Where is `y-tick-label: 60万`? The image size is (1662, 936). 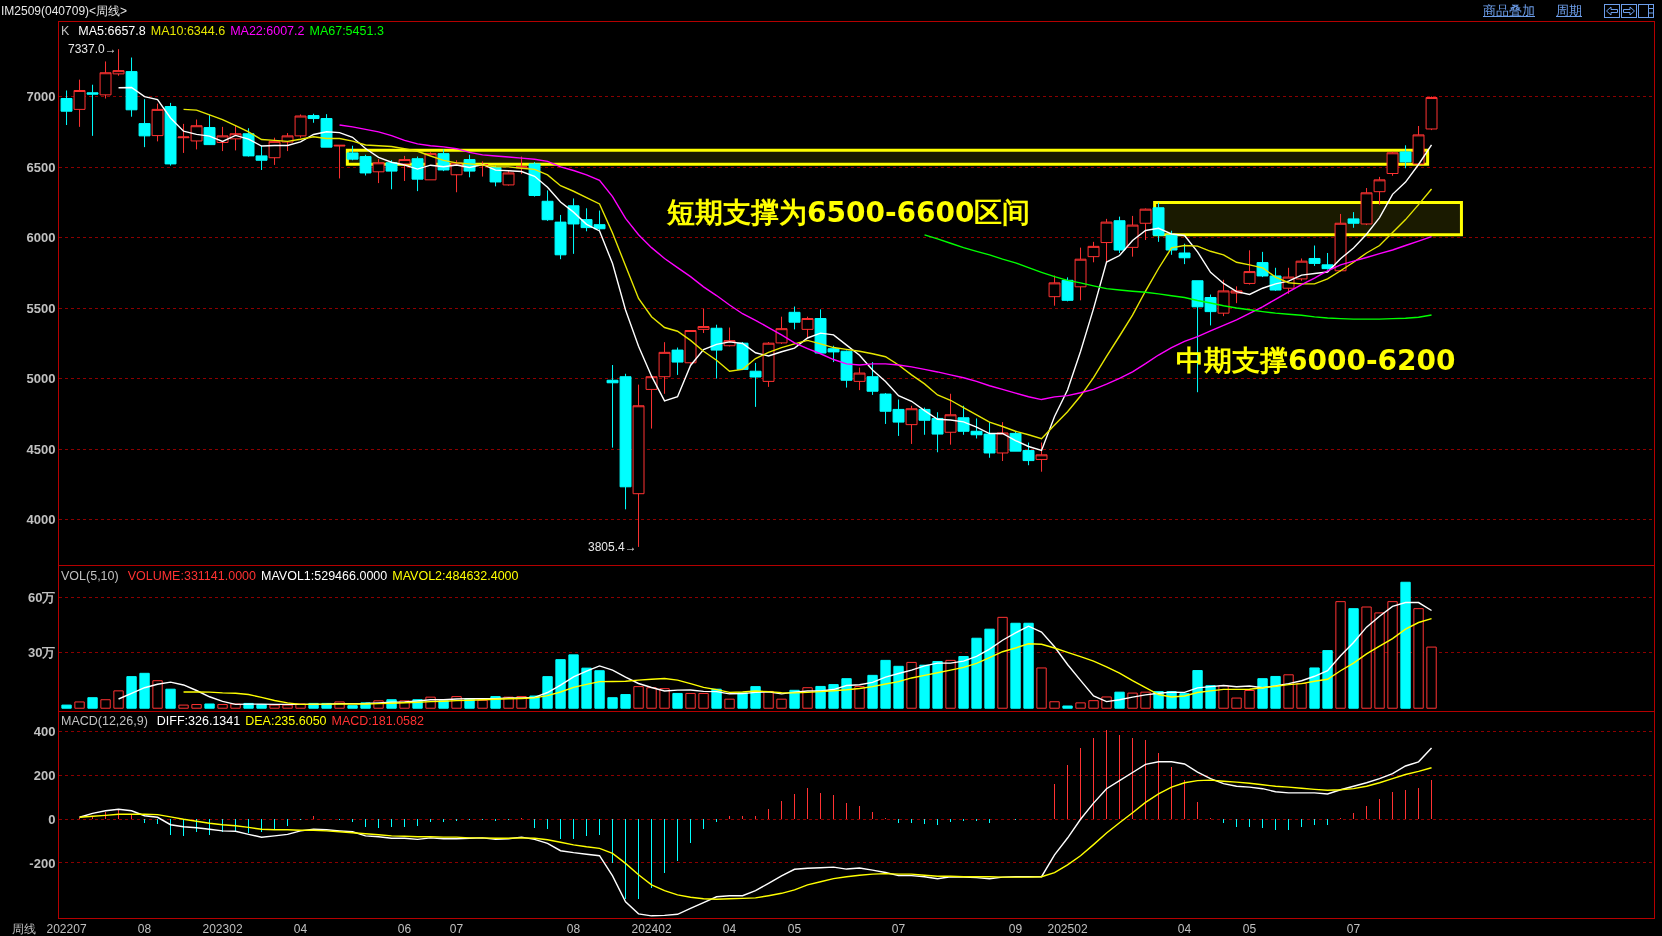
y-tick-label: 60万 is located at coordinates (41, 597).